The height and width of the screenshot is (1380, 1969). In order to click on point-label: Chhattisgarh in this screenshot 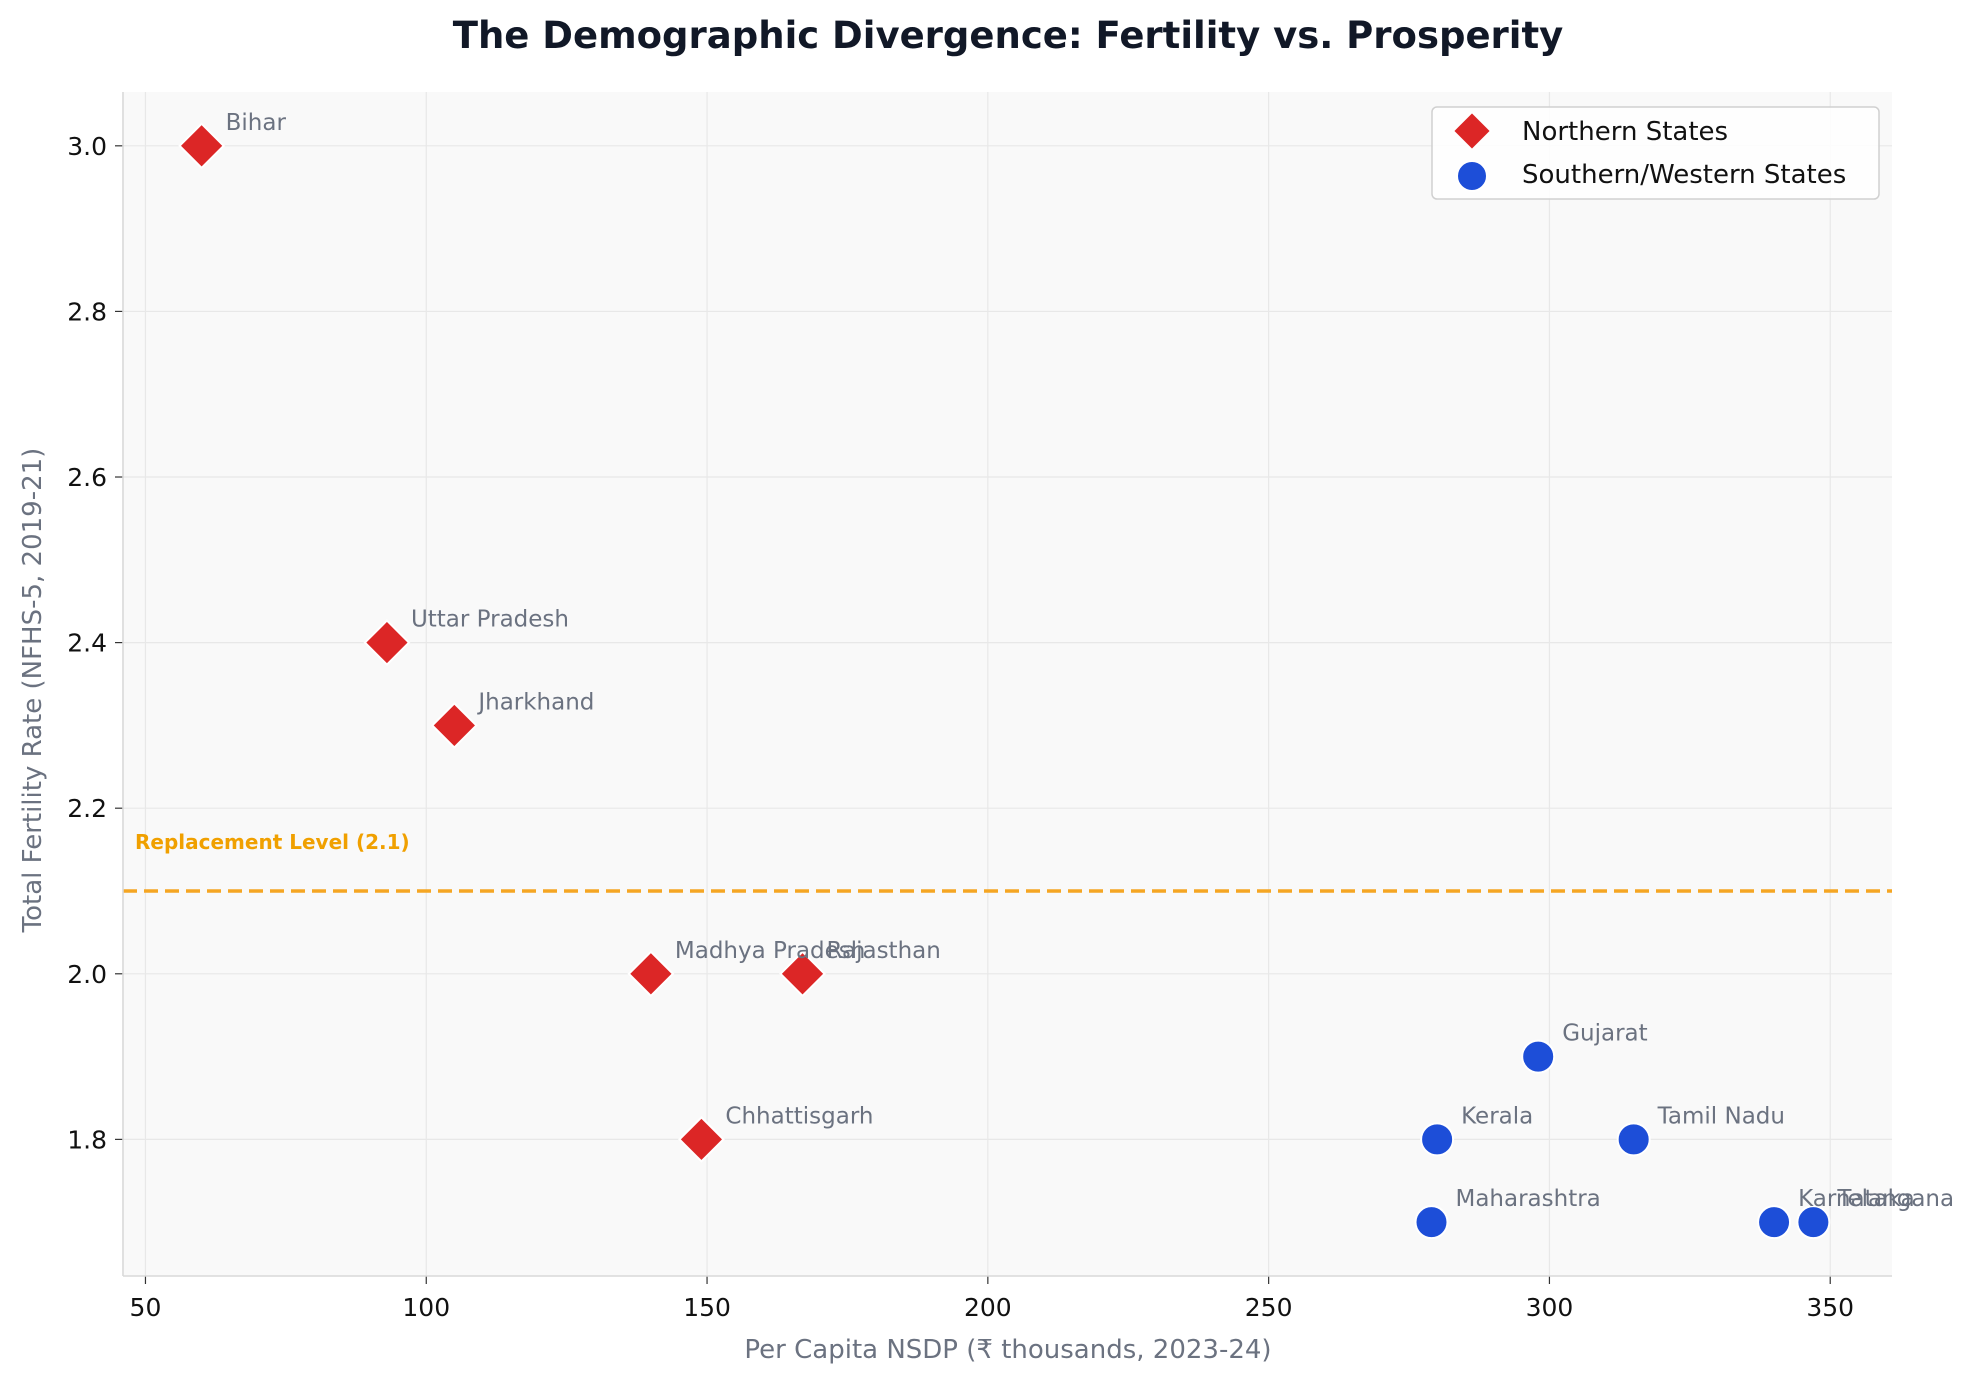, I will do `click(799, 1116)`.